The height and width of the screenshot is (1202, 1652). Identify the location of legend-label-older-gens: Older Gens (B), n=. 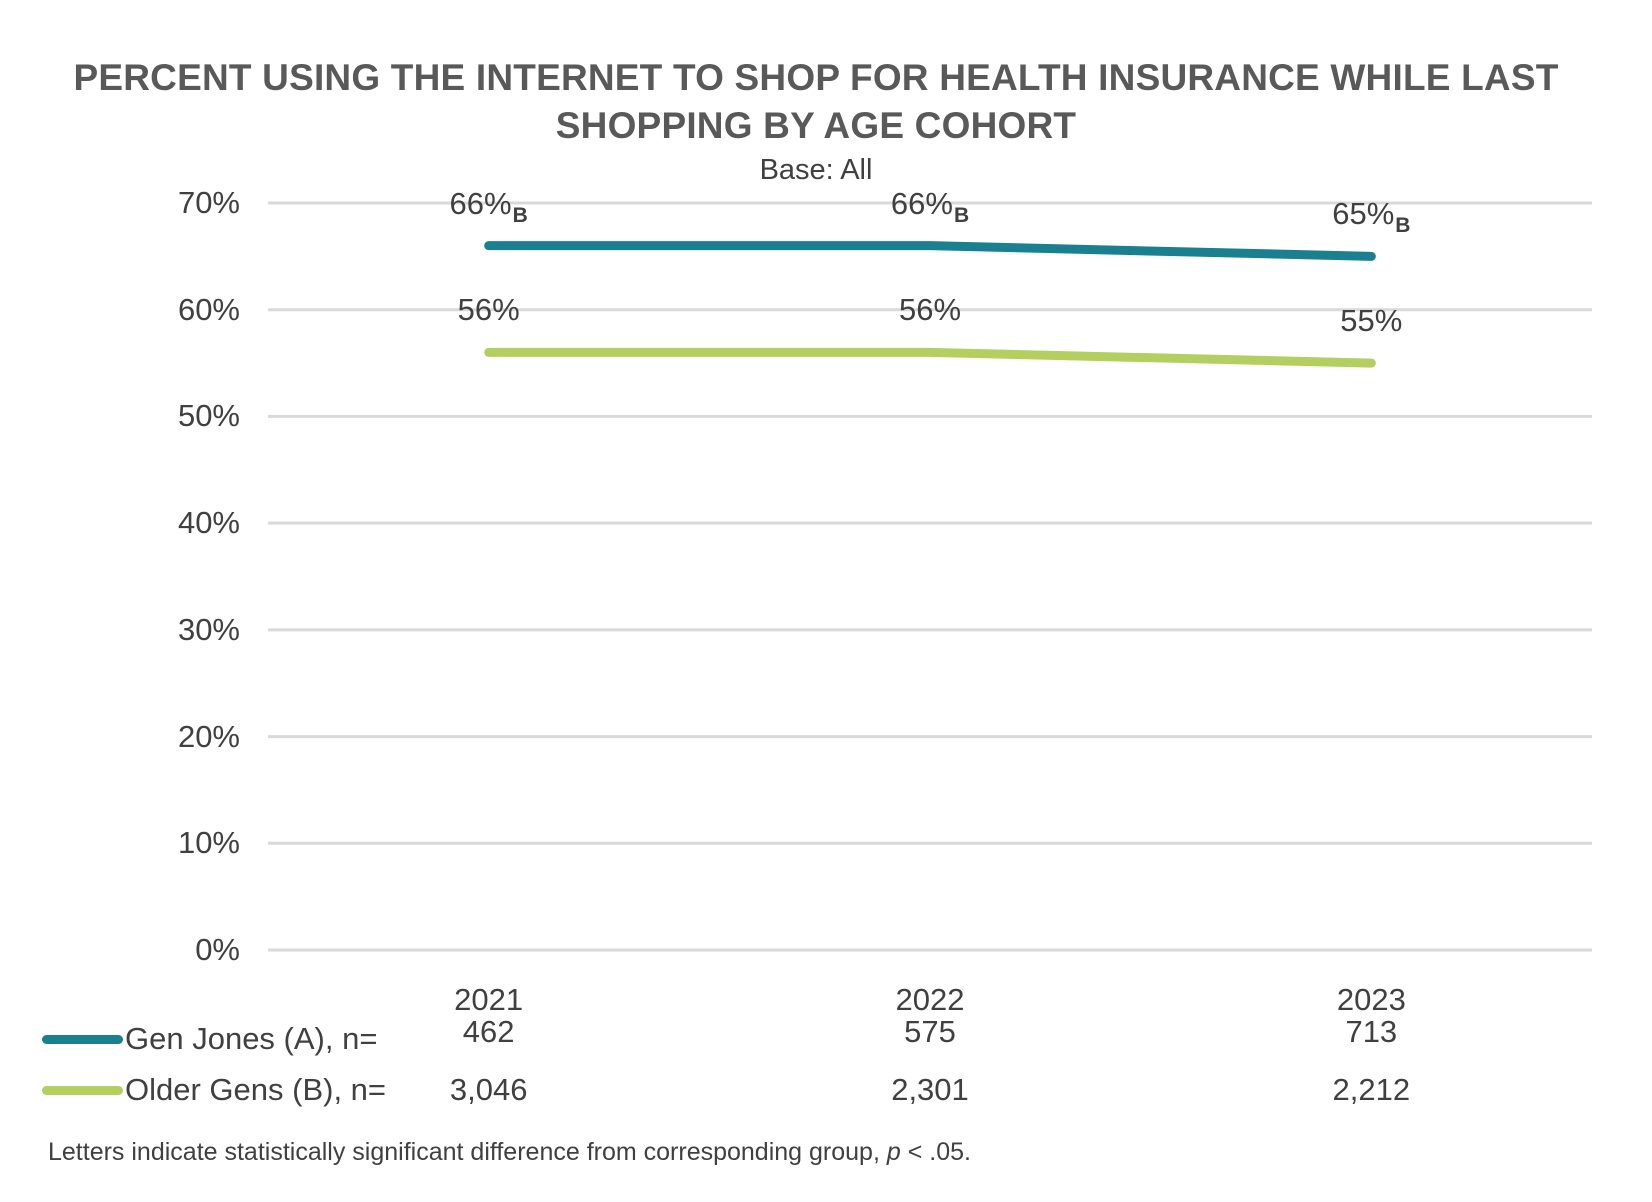
(256, 1089).